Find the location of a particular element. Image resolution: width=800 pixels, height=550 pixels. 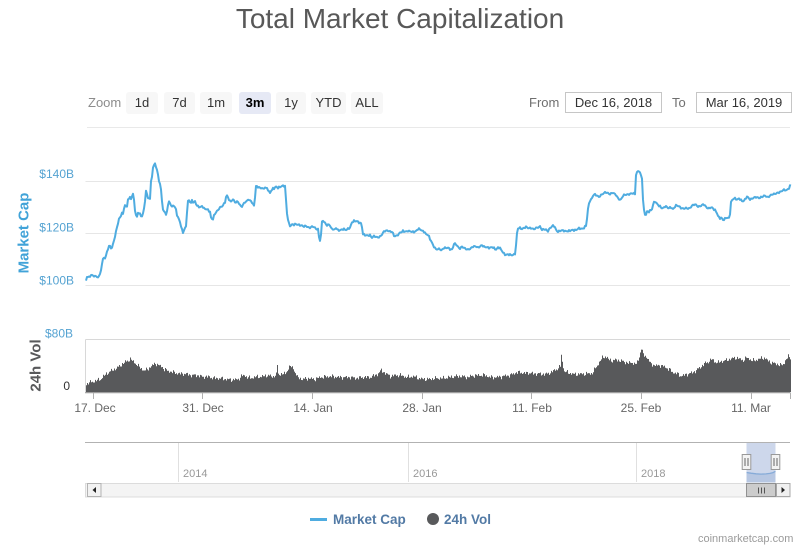

svg-text: $140B is located at coordinates (56, 174).